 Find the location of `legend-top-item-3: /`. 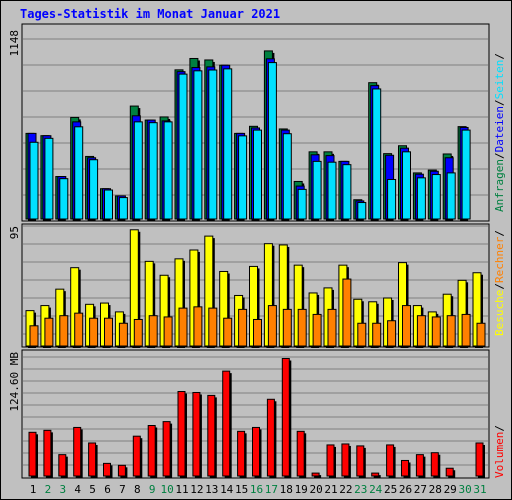

legend-top-item-3: / is located at coordinates (499, 102).